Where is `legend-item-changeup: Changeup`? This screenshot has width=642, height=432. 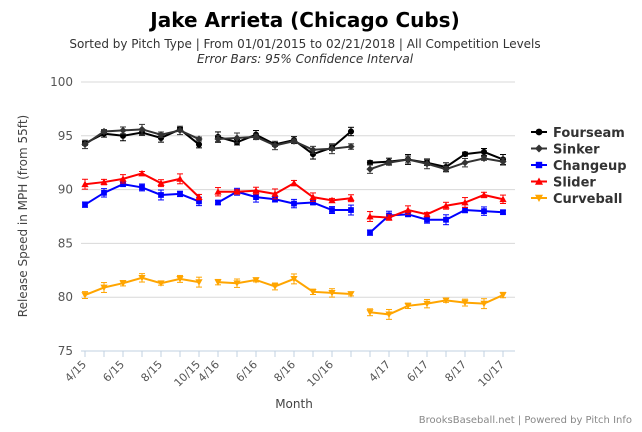 legend-item-changeup: Changeup is located at coordinates (579, 166).